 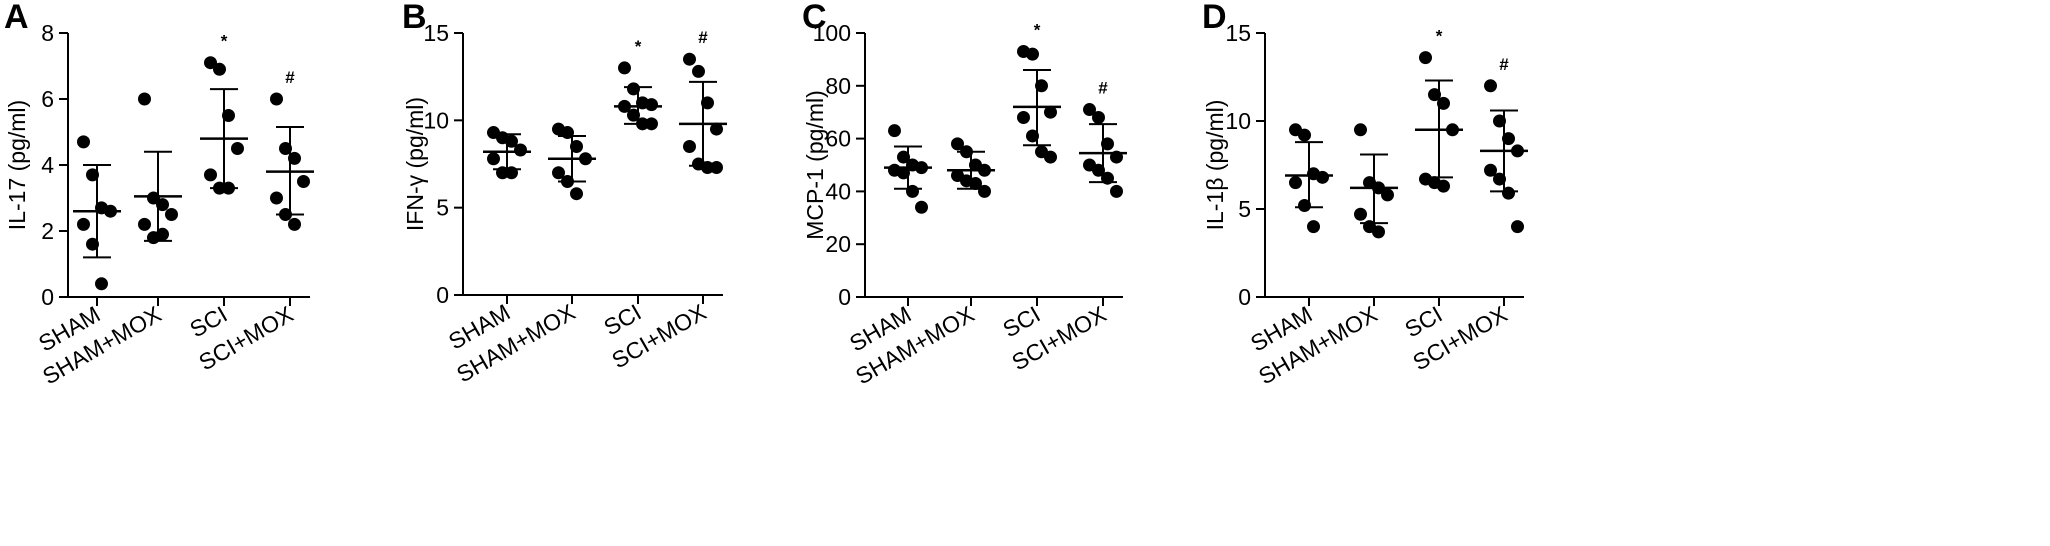 What do you see at coordinates (17, 165) in the screenshot?
I see `y-axis-label: IL-17 (pg/ml)` at bounding box center [17, 165].